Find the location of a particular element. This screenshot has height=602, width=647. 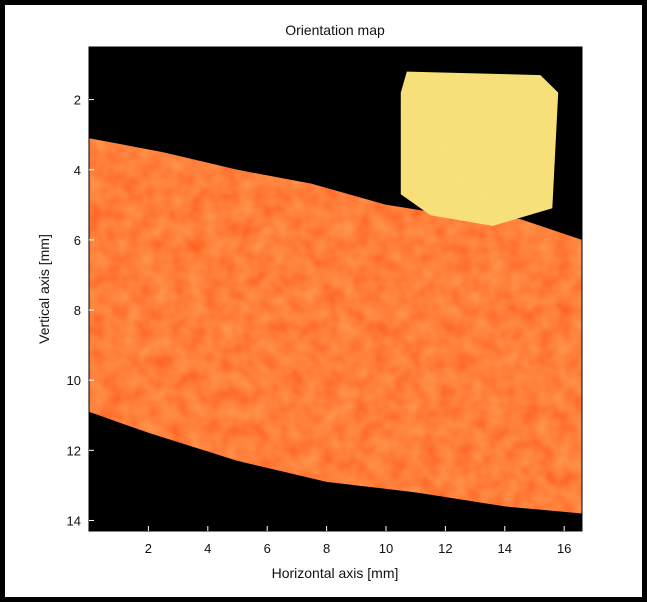

y-tick-label: 10 is located at coordinates (74, 380).